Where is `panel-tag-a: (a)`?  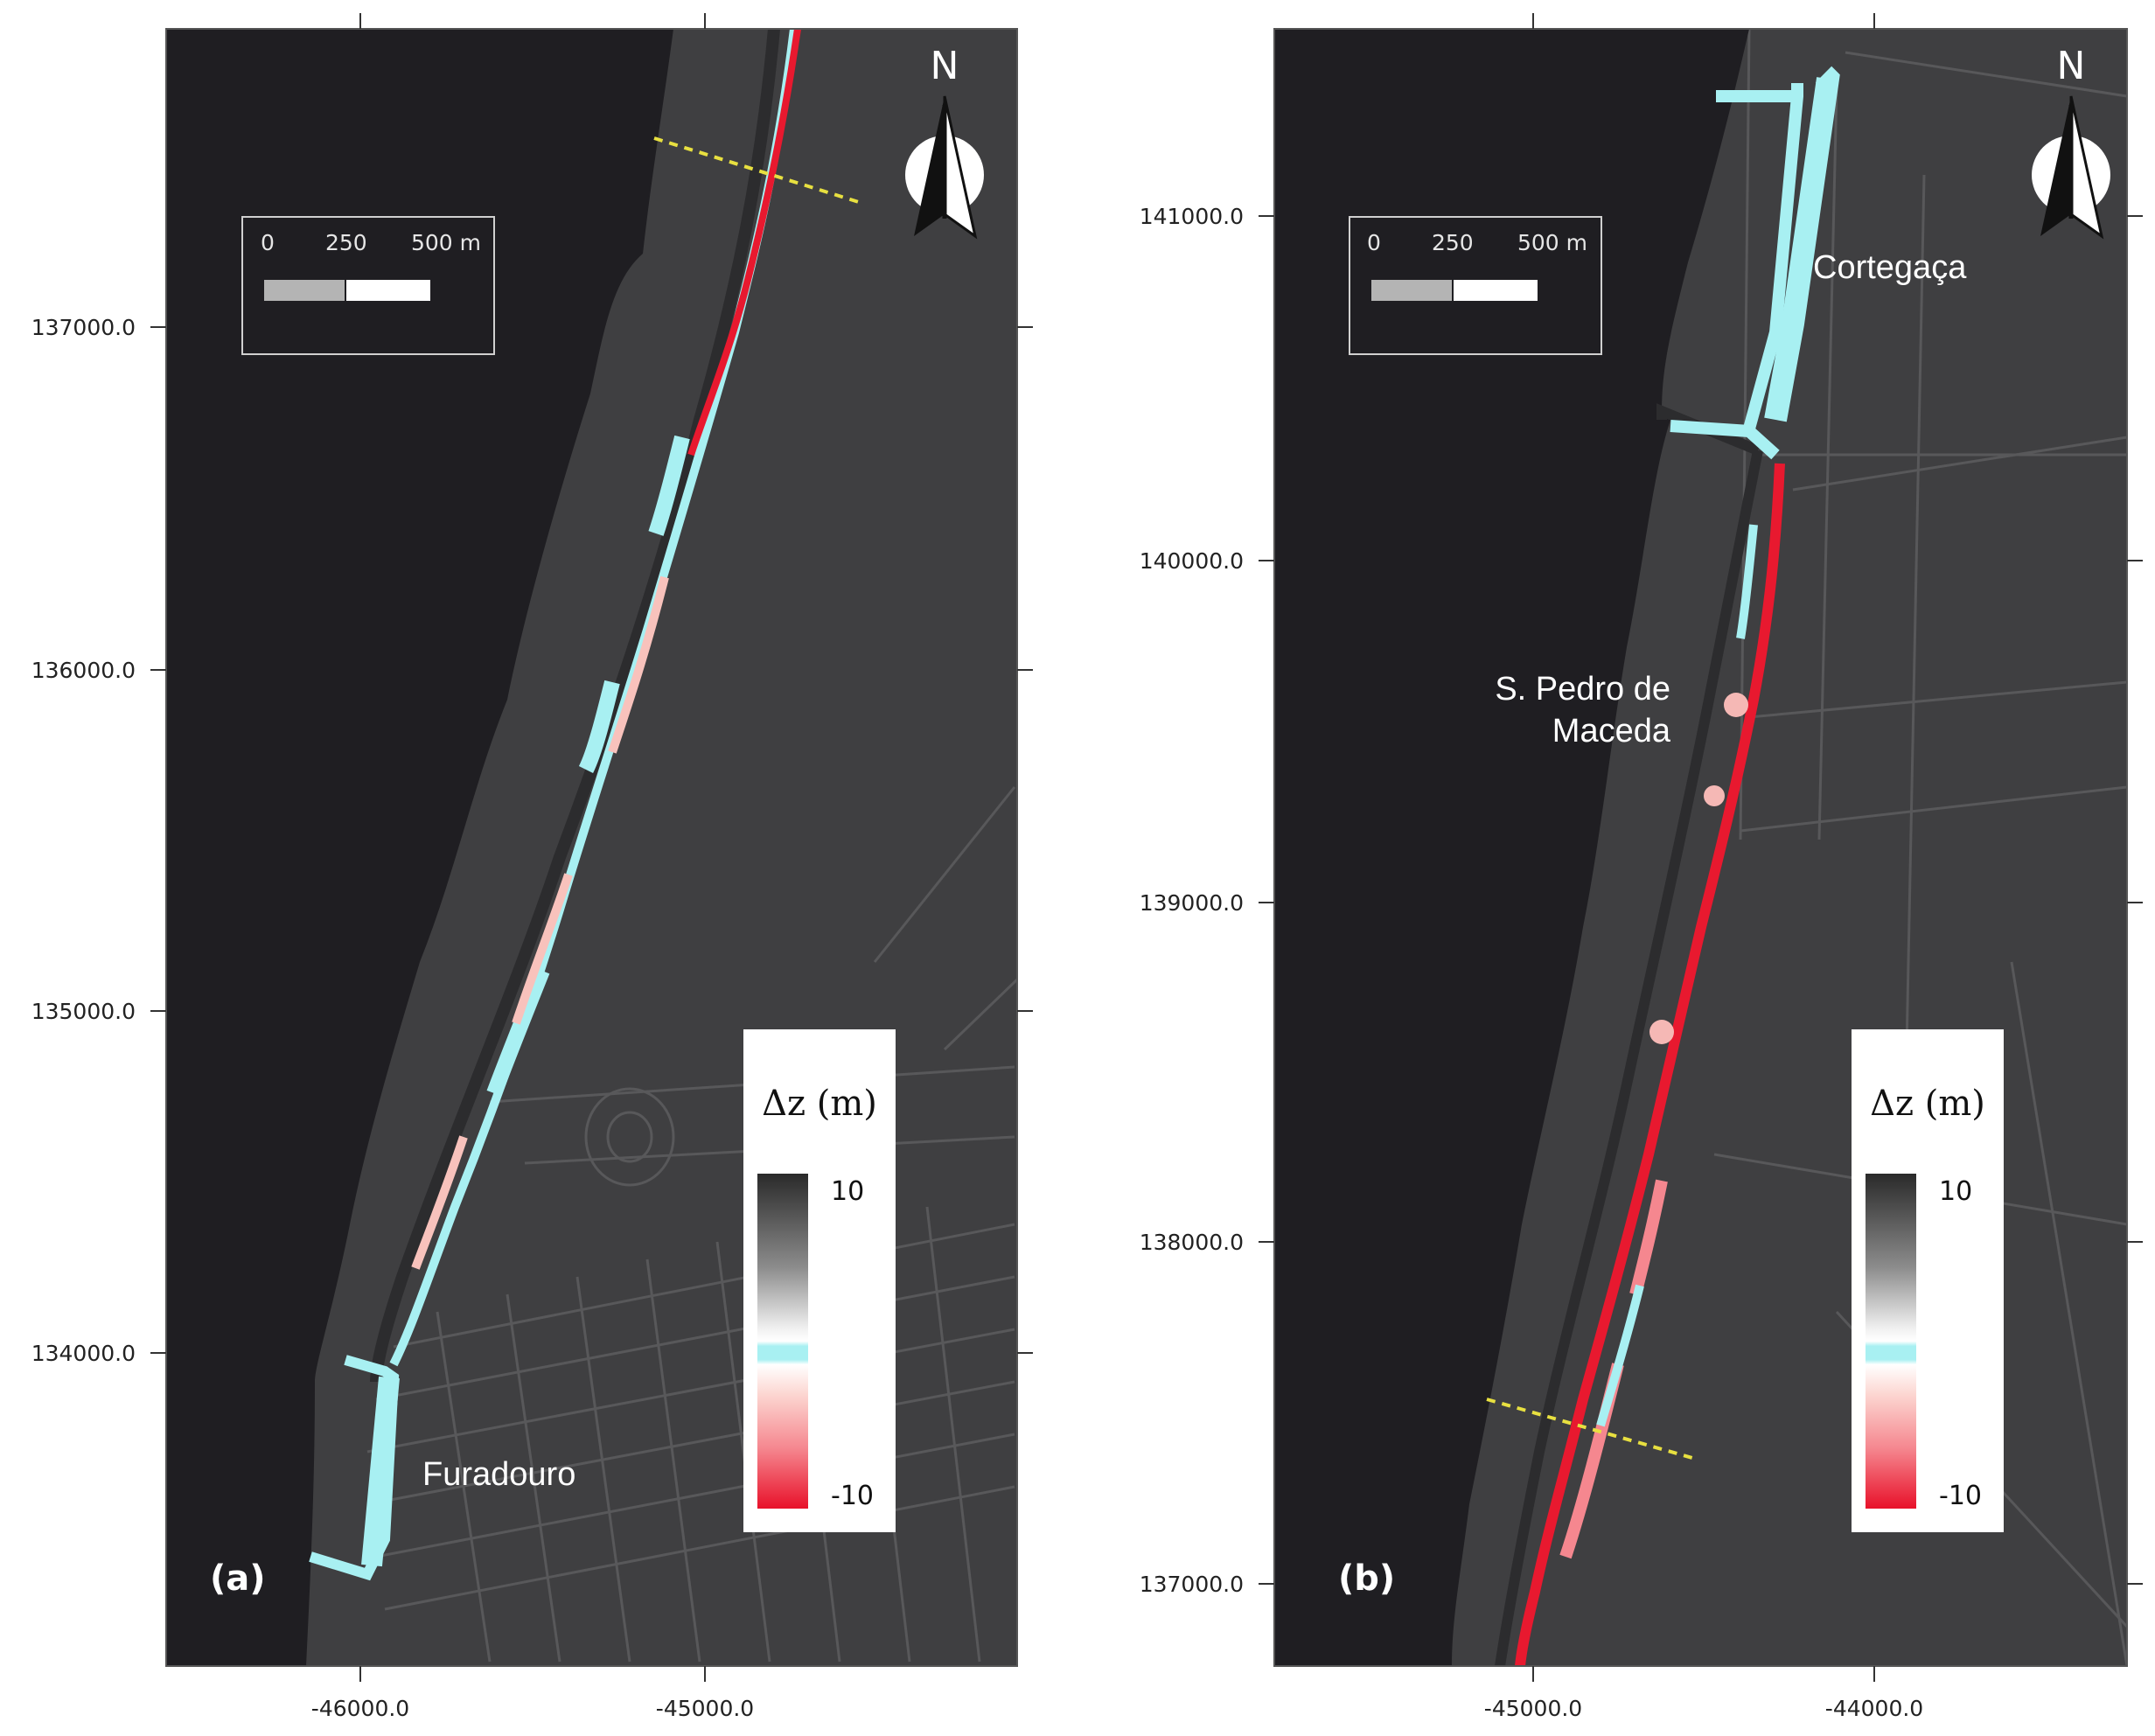 panel-tag-a: (a) is located at coordinates (238, 1578).